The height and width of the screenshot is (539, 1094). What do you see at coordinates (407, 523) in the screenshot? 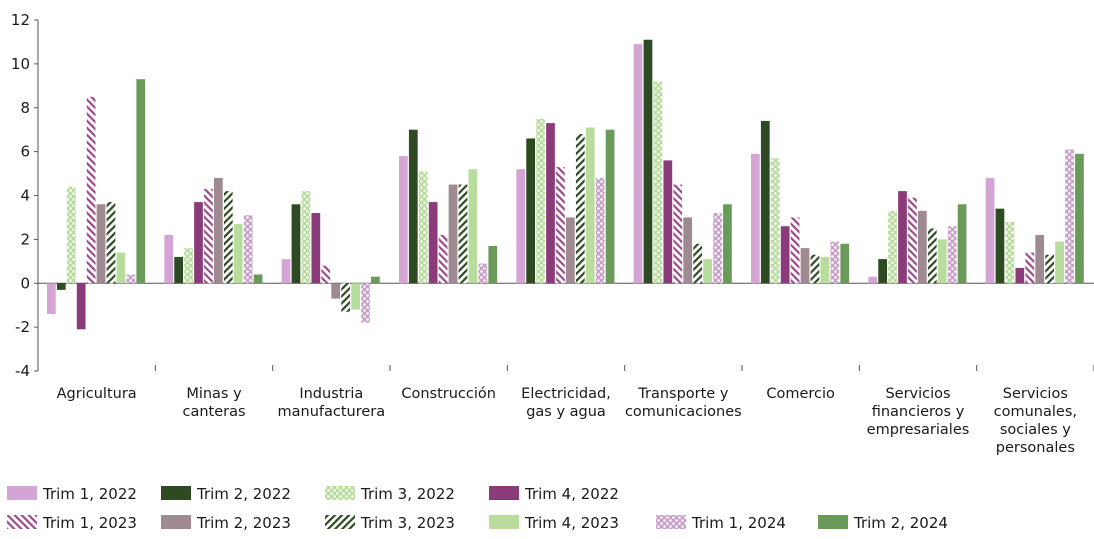
I see `legend-label: Trim 3, 2023` at bounding box center [407, 523].